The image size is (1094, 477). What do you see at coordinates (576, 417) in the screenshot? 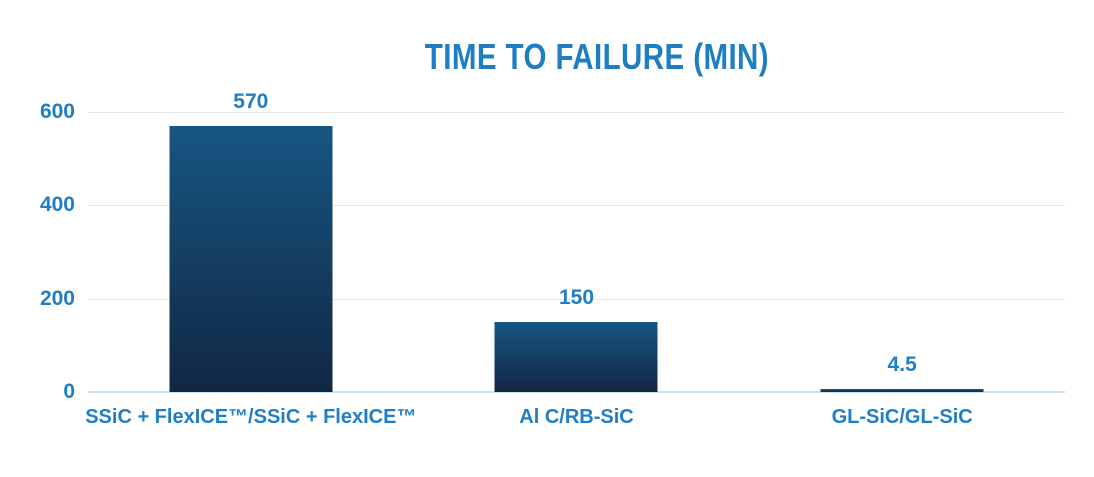
I see `x-axis-category-label: Al C/RB-SiC` at bounding box center [576, 417].